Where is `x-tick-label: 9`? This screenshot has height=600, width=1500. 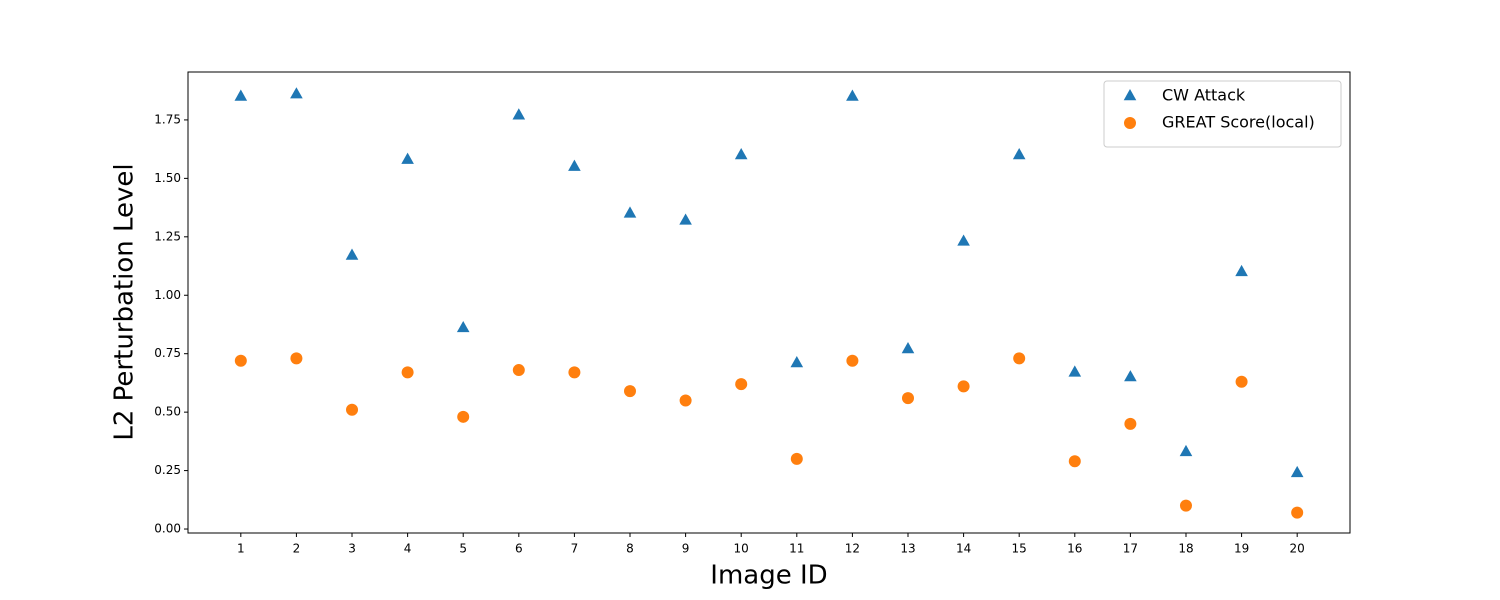 x-tick-label: 9 is located at coordinates (686, 549).